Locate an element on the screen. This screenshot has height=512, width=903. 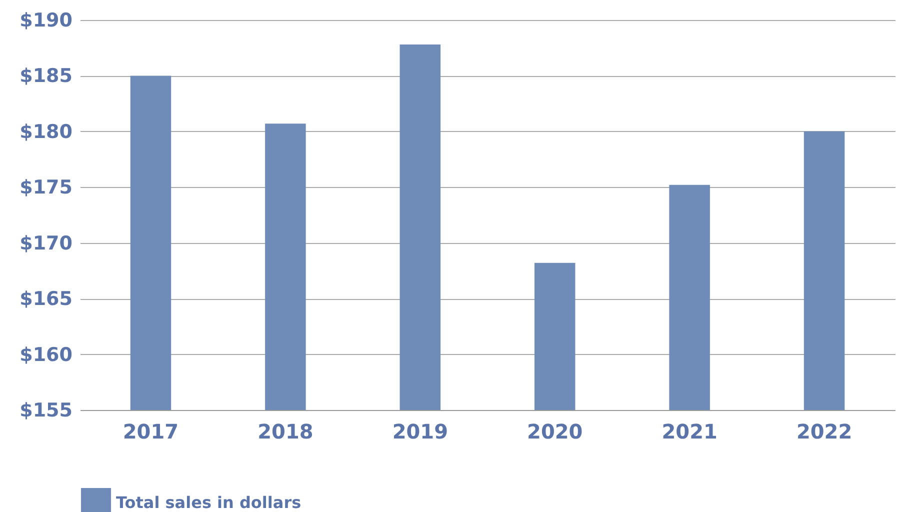
x-tick-label: 2022 is located at coordinates (824, 432).